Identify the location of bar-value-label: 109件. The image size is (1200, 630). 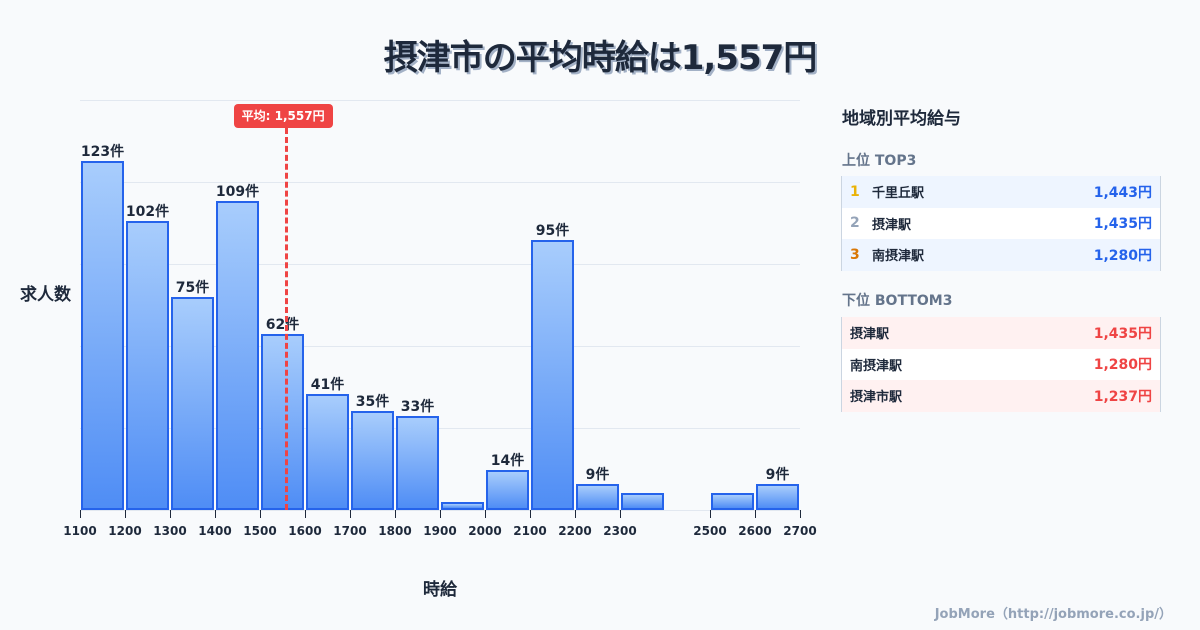
(237, 191).